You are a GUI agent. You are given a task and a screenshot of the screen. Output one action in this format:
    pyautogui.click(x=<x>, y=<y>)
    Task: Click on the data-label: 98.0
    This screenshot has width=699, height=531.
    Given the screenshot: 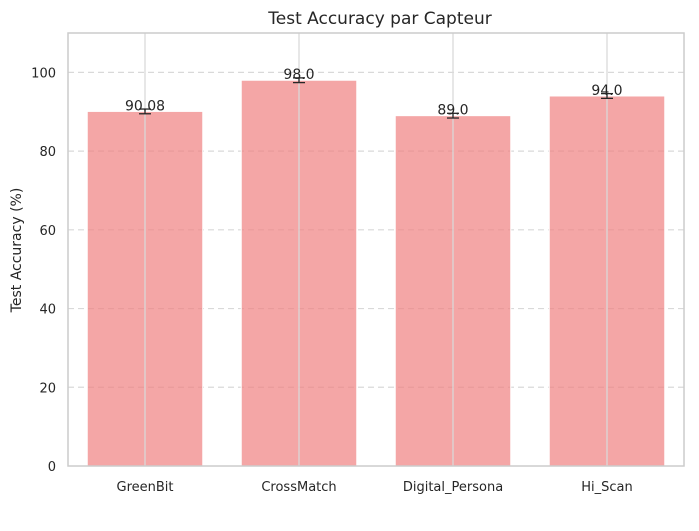 What is the action you would take?
    pyautogui.click(x=298, y=75)
    